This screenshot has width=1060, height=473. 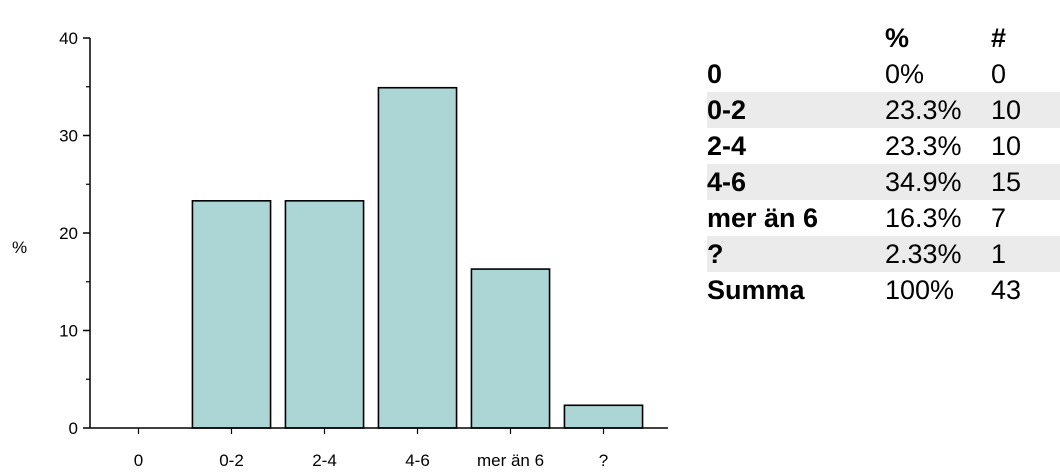 I want to click on bar-mer än 6, so click(x=510, y=348).